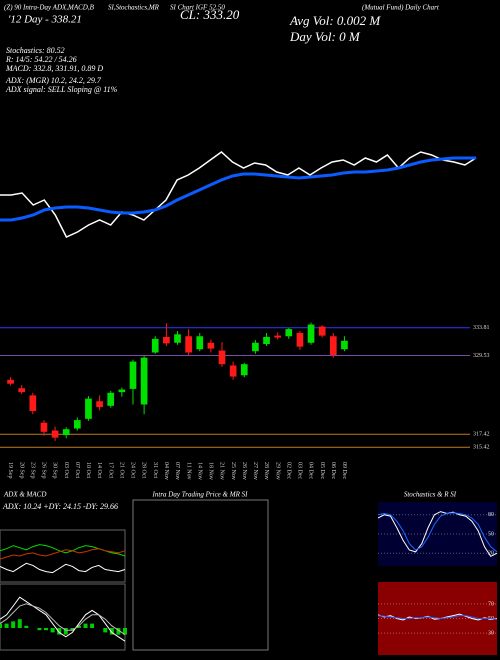 This screenshot has width=500, height=660. Describe the element at coordinates (10, 470) in the screenshot. I see `x-tick-label: 19 Sep` at that location.